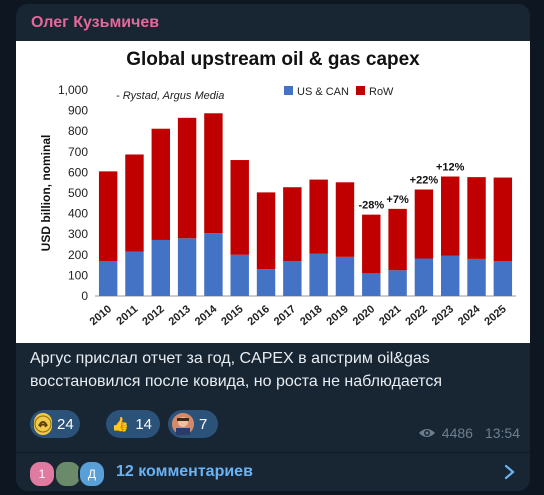 This screenshot has height=495, width=544. I want to click on bar-us-can-2021, so click(397, 283).